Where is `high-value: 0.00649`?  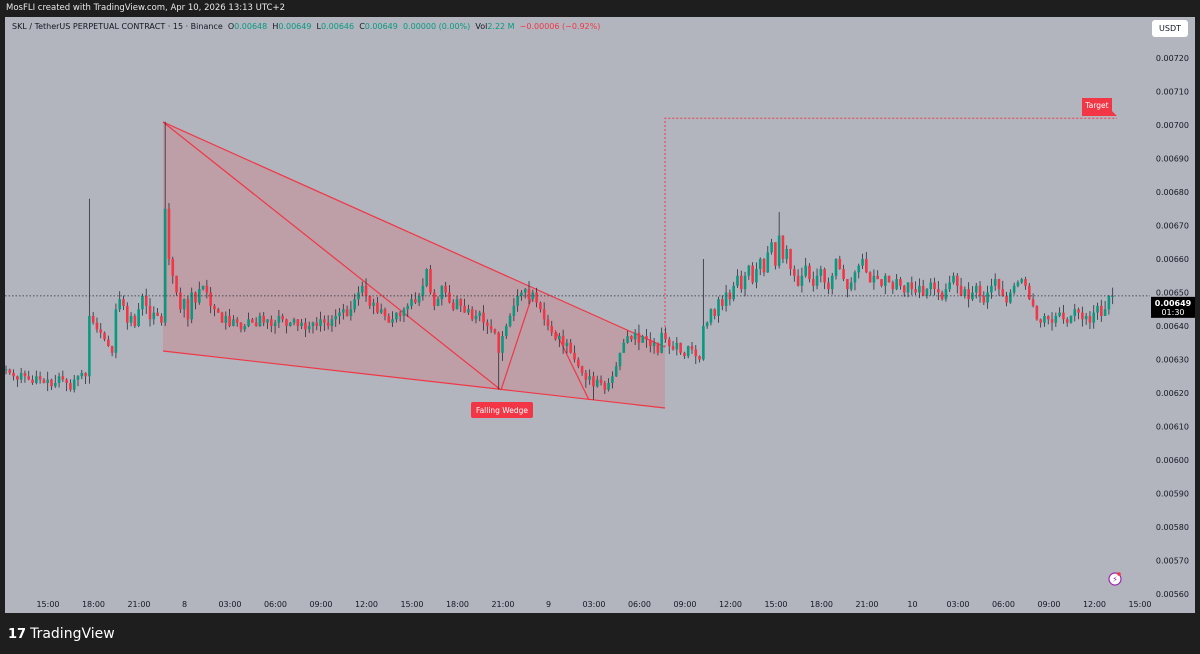 high-value: 0.00649 is located at coordinates (295, 26).